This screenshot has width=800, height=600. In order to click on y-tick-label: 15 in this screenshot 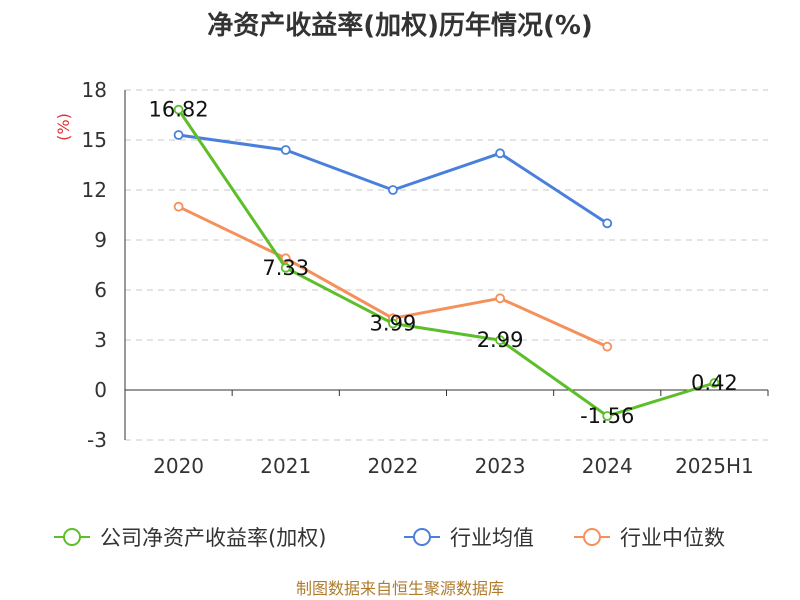, I will do `click(94, 140)`.